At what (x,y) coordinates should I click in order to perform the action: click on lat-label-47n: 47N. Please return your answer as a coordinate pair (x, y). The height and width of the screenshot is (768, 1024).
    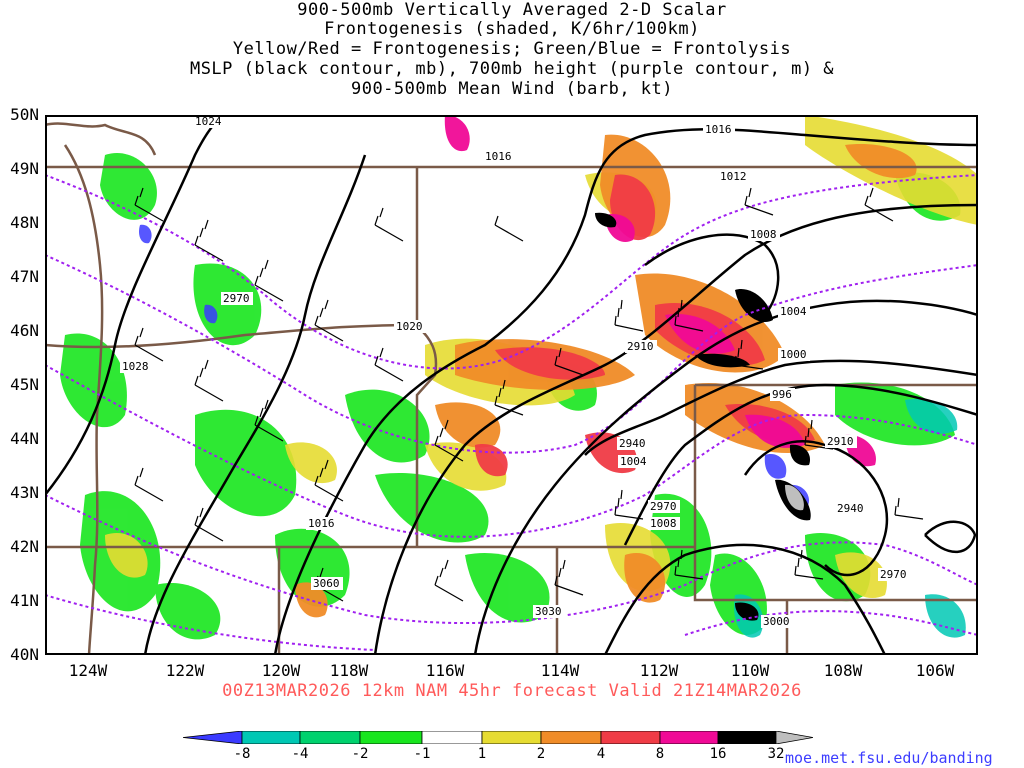
    Looking at the image, I should click on (24, 276).